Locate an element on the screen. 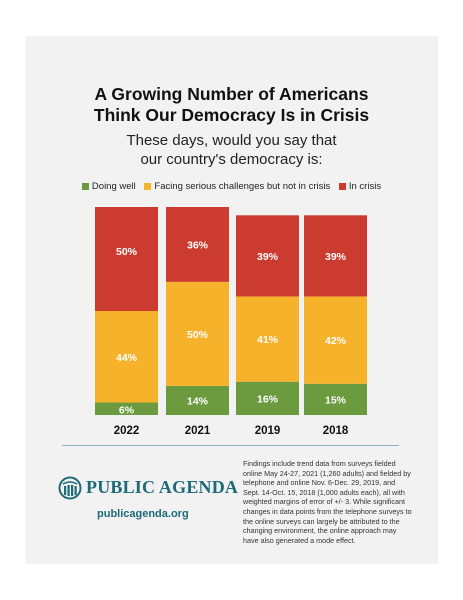 The width and height of the screenshot is (463, 600). bar-2022-in-crisis is located at coordinates (126, 259).